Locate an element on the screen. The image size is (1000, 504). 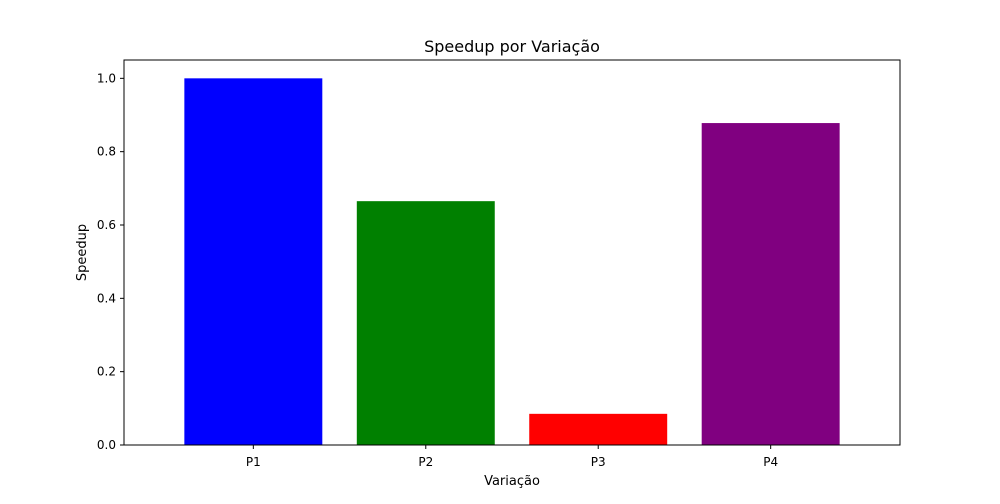
bar-p4 is located at coordinates (770, 284).